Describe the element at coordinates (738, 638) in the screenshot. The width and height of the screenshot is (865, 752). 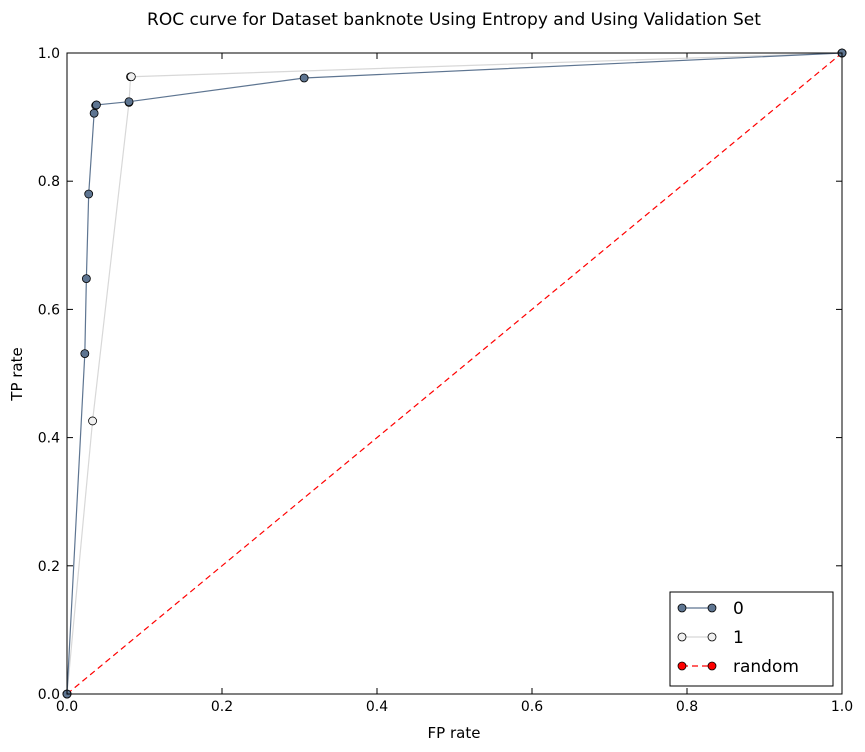
I see `legend-label: 1` at that location.